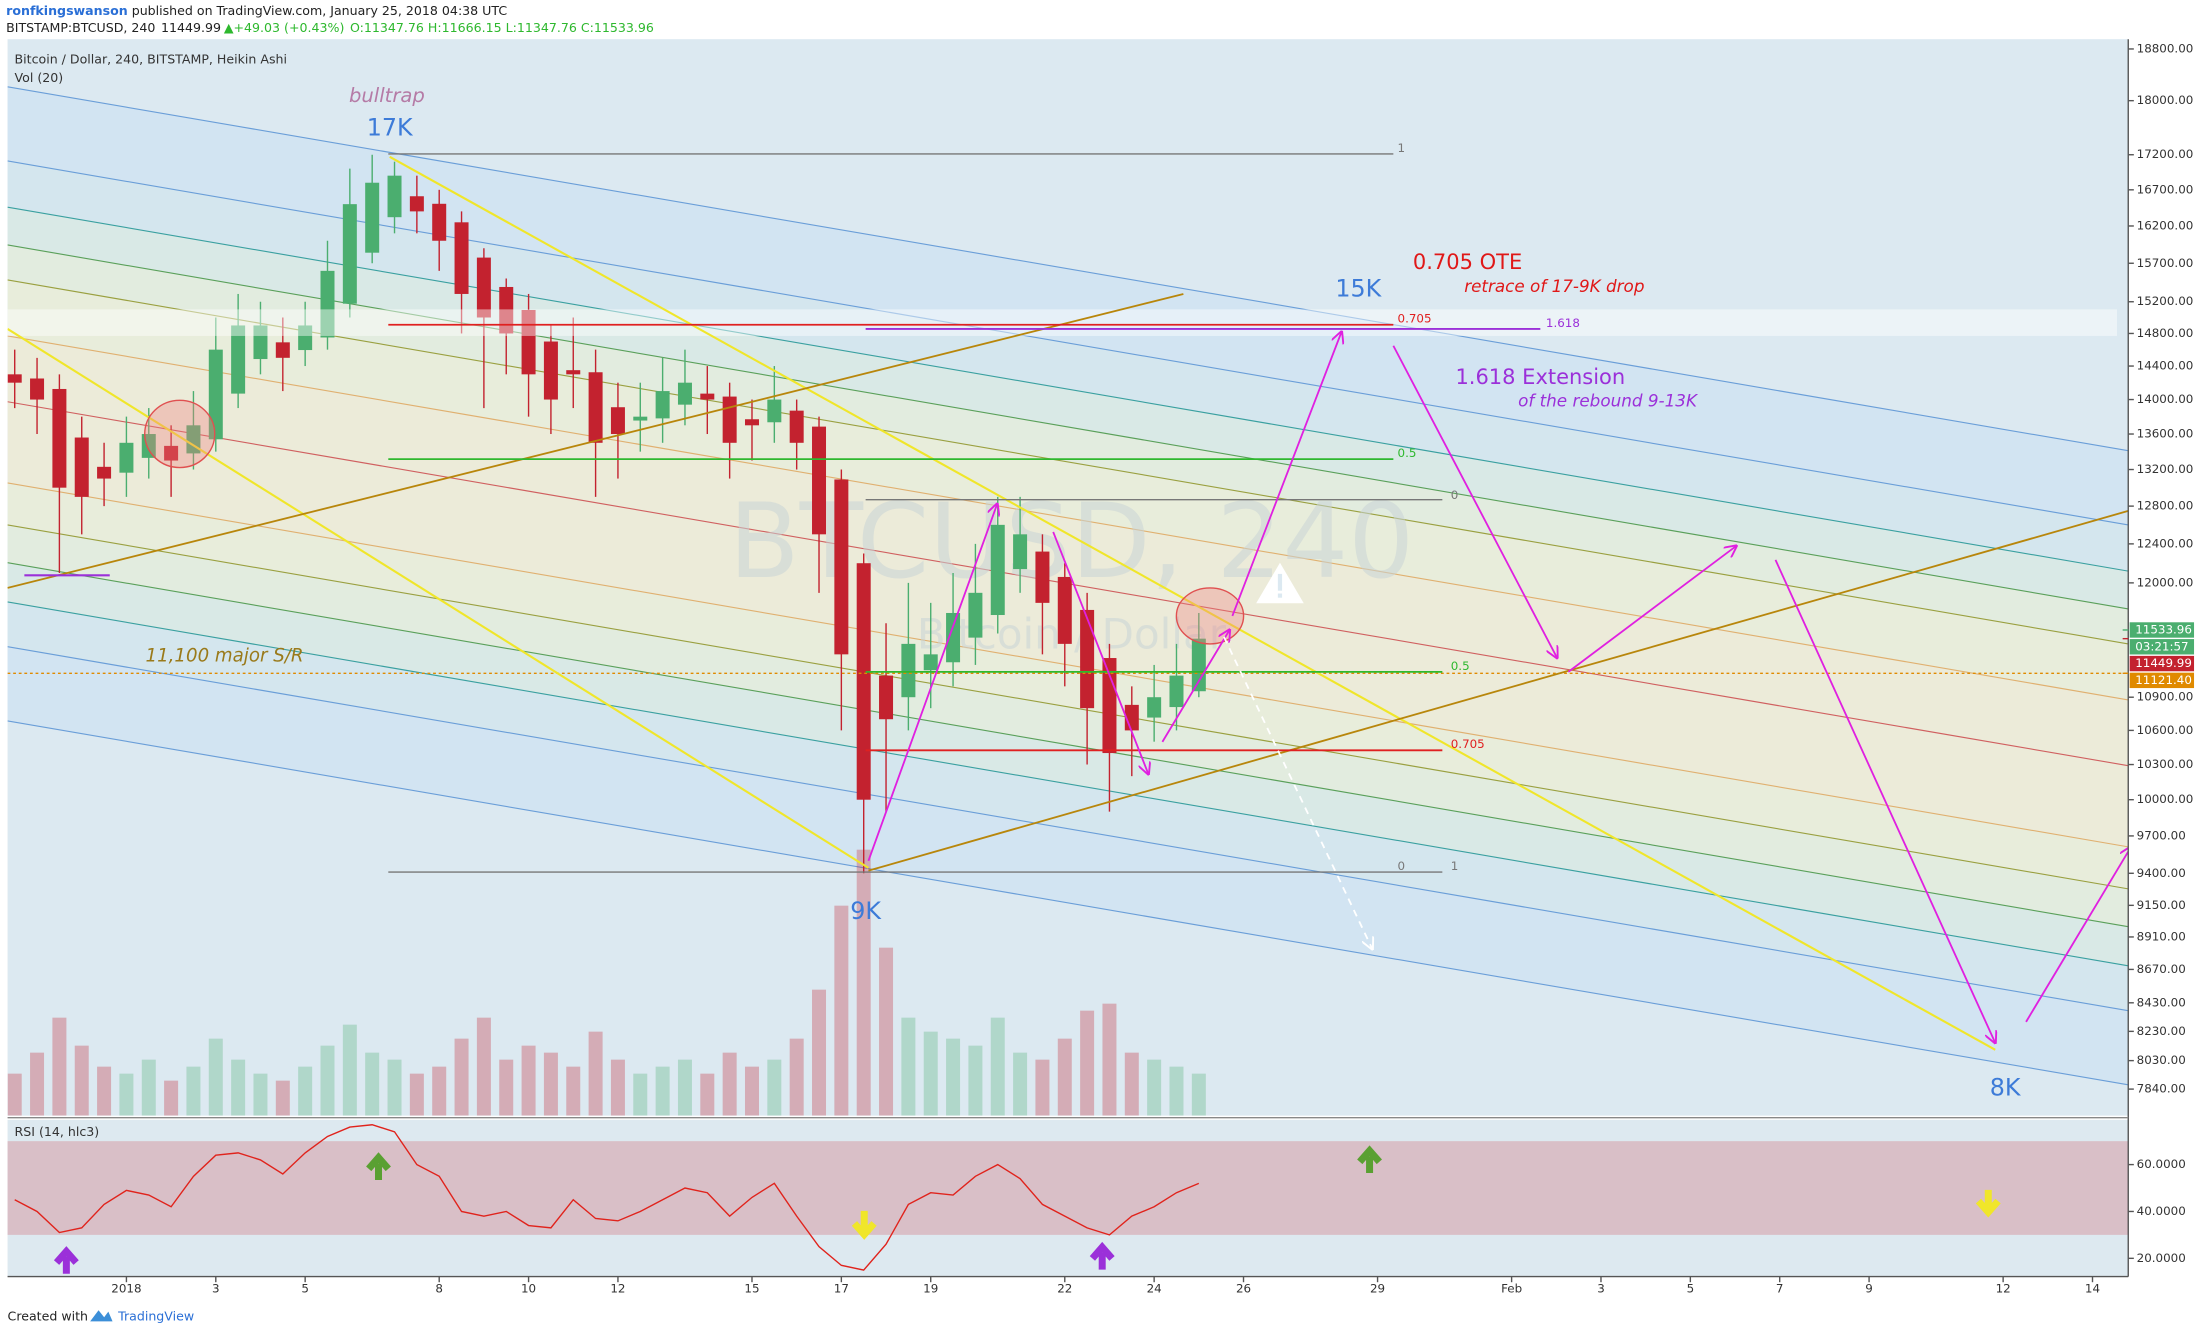  Describe the element at coordinates (2165, 730) in the screenshot. I see `y-tick-label: 10600.00` at that location.